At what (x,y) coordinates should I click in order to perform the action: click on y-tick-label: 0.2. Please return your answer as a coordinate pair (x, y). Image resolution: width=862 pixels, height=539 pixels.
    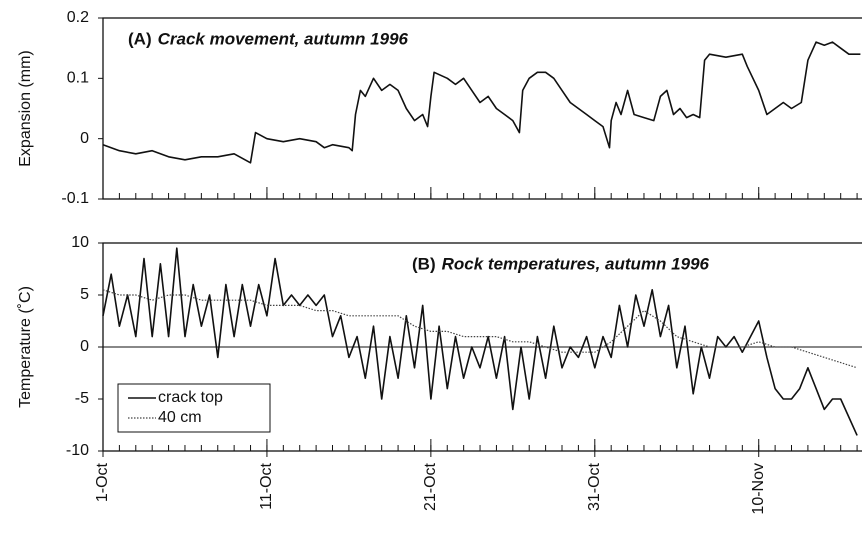
    Looking at the image, I should click on (78, 17).